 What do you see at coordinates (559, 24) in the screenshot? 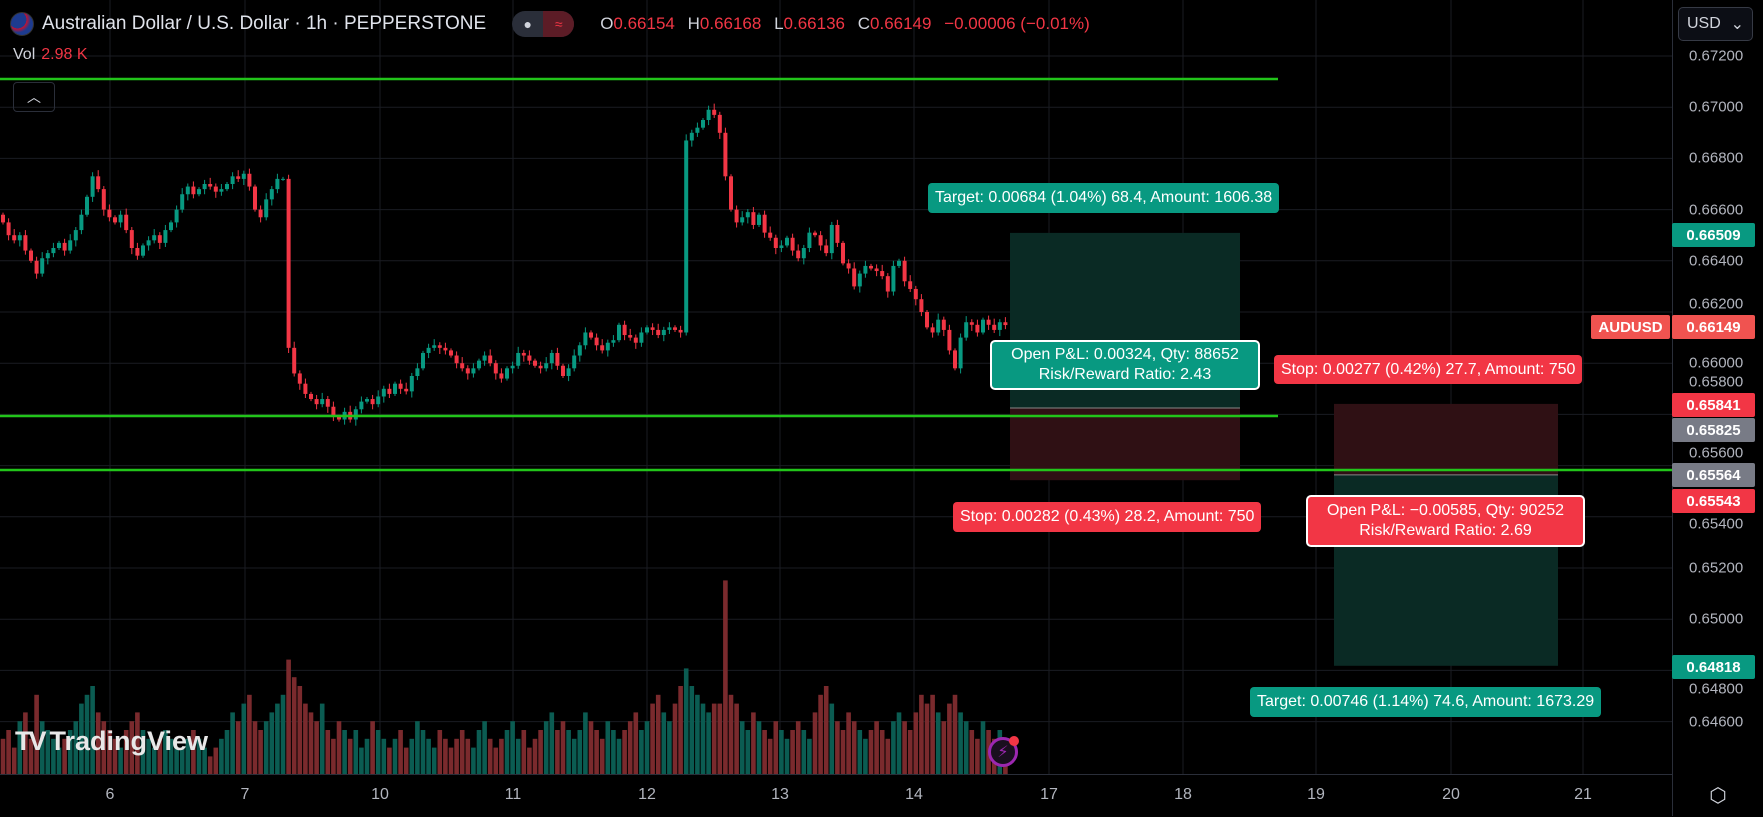
I see `wave-icon: ≈` at bounding box center [559, 24].